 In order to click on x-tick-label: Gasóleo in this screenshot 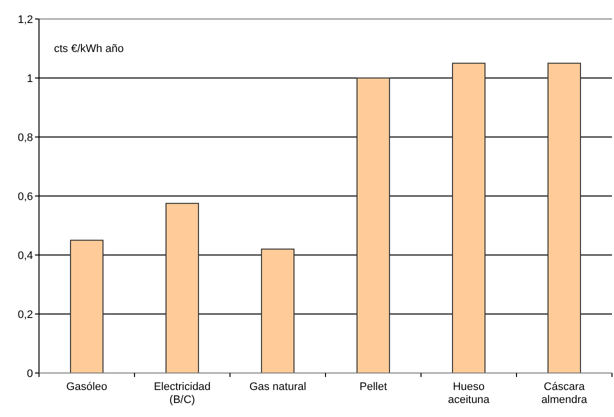, I will do `click(87, 387)`.